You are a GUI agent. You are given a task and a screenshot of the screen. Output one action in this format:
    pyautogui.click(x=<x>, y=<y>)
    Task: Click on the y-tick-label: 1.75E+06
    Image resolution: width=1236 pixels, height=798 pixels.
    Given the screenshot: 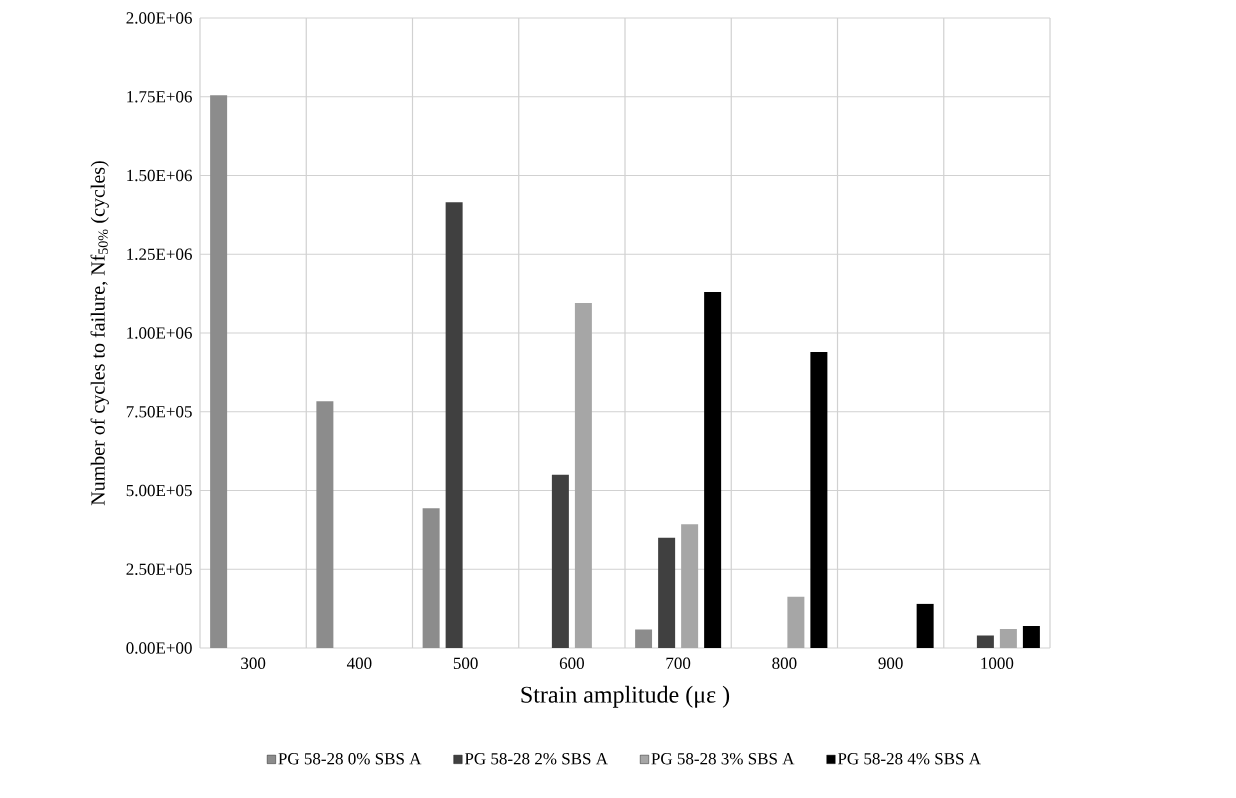 What is the action you would take?
    pyautogui.click(x=159, y=96)
    